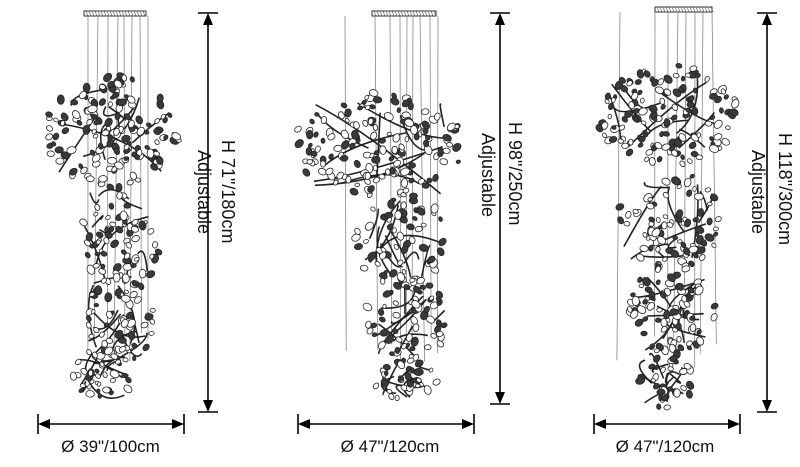 The image size is (800, 467). I want to click on height-label-1: H 71"/180cm, so click(228, 191).